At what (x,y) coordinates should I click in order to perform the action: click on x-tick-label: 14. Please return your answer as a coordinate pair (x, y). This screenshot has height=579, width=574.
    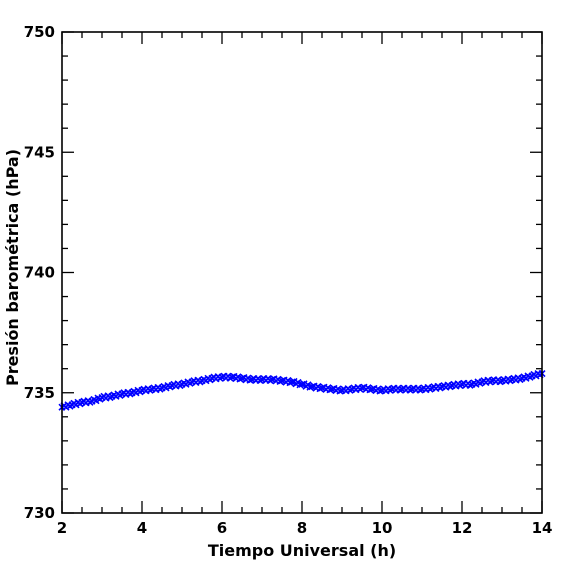
    Looking at the image, I should click on (542, 528).